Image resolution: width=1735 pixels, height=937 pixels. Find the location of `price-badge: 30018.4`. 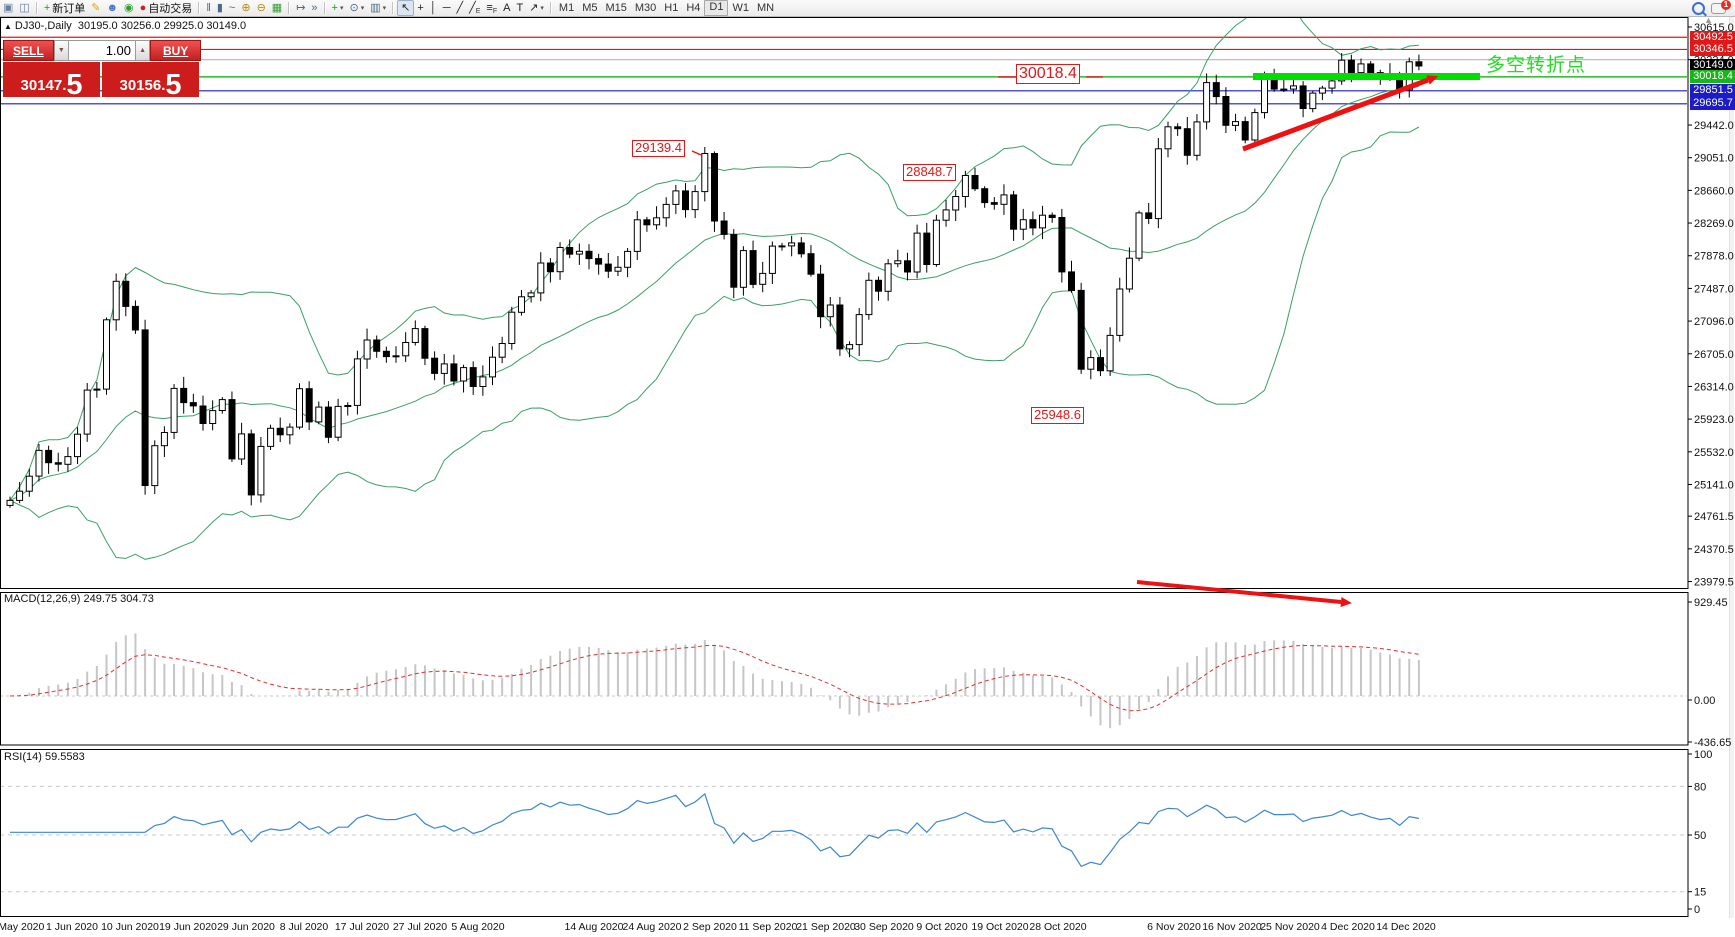

price-badge: 30018.4 is located at coordinates (1712, 77).